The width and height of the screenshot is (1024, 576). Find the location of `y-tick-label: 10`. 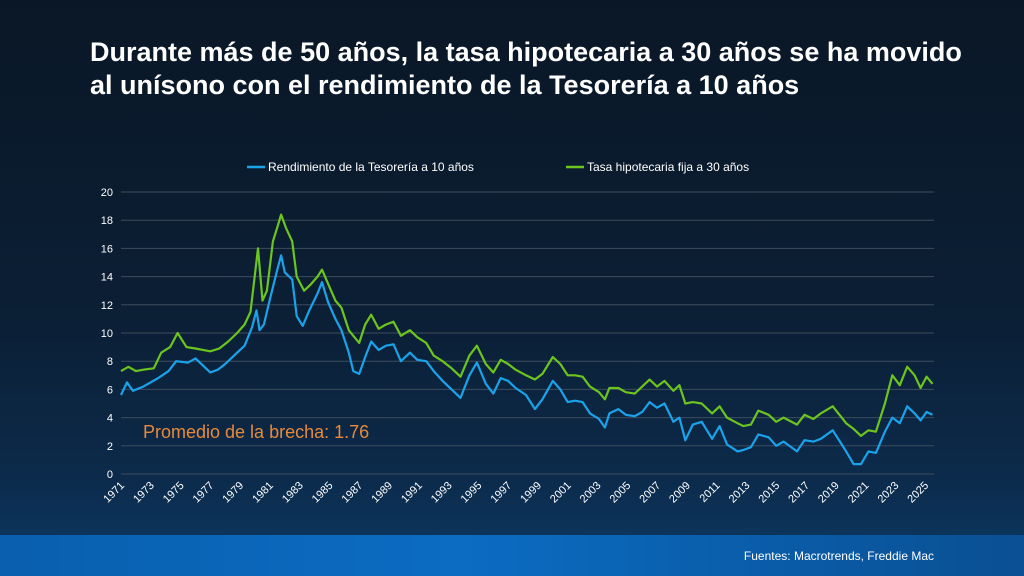

y-tick-label: 10 is located at coordinates (107, 334).